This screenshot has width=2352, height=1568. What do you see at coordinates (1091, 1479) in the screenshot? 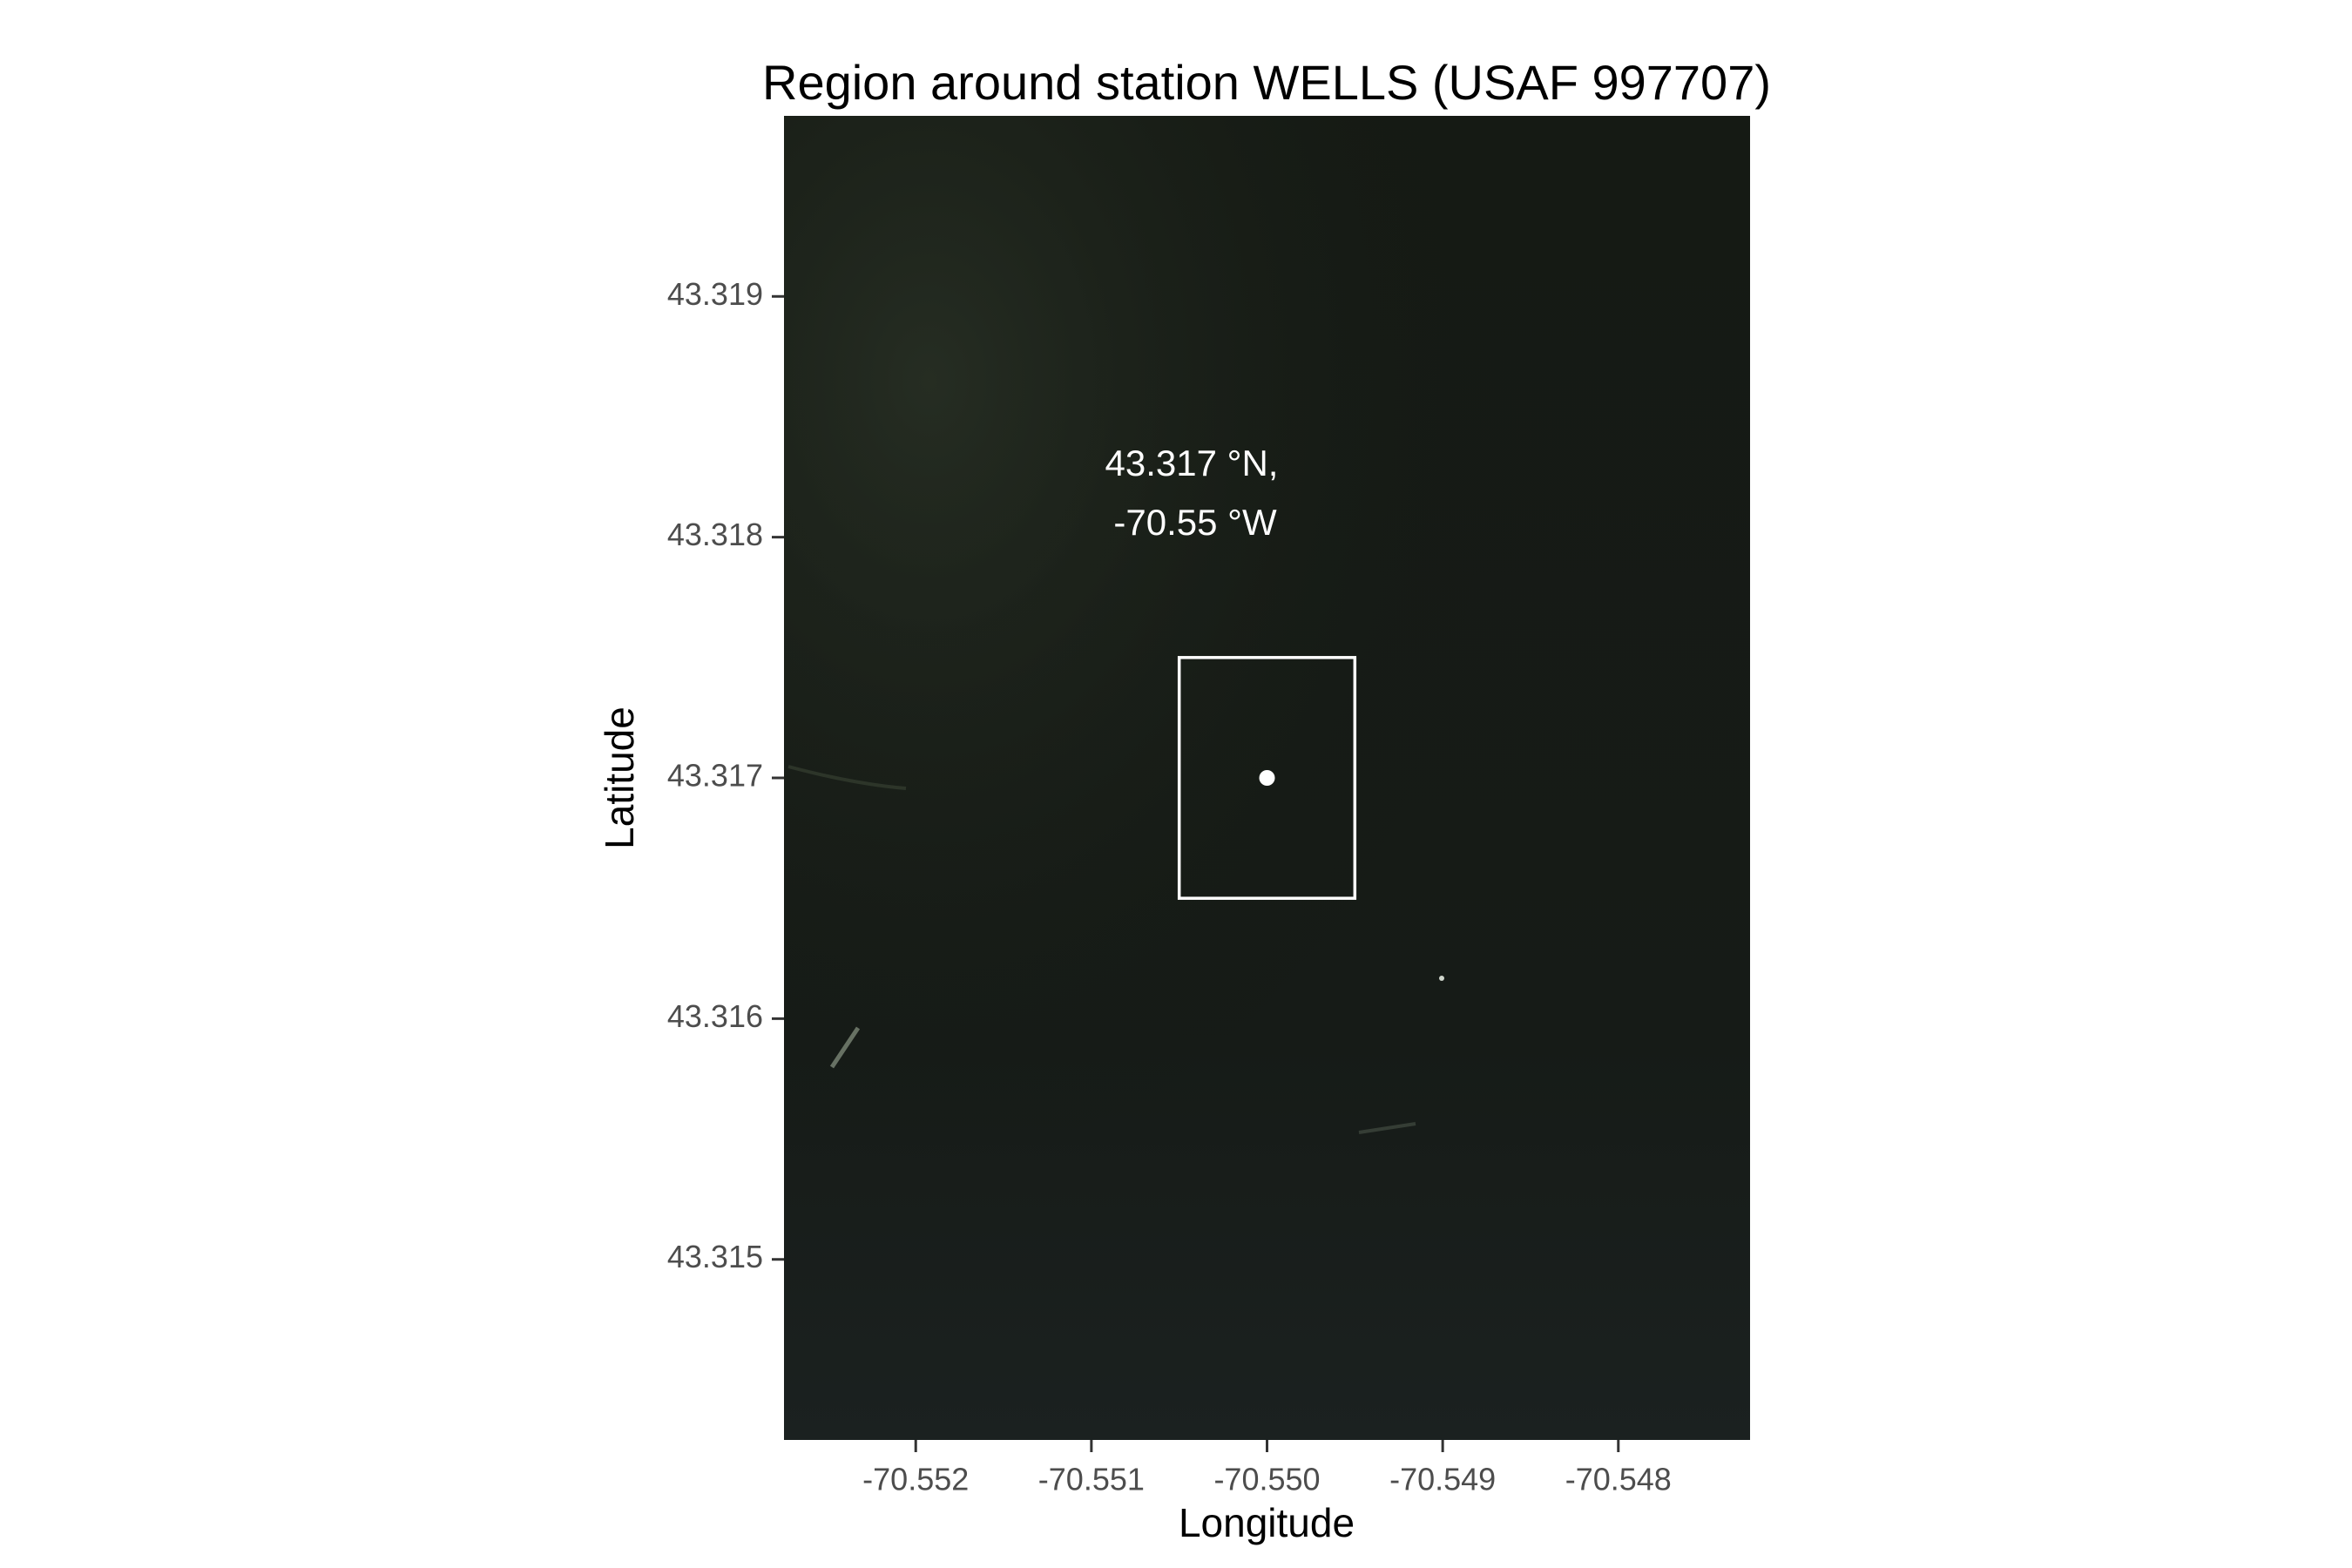
I see `x-tick-label: -70.551` at bounding box center [1091, 1479].